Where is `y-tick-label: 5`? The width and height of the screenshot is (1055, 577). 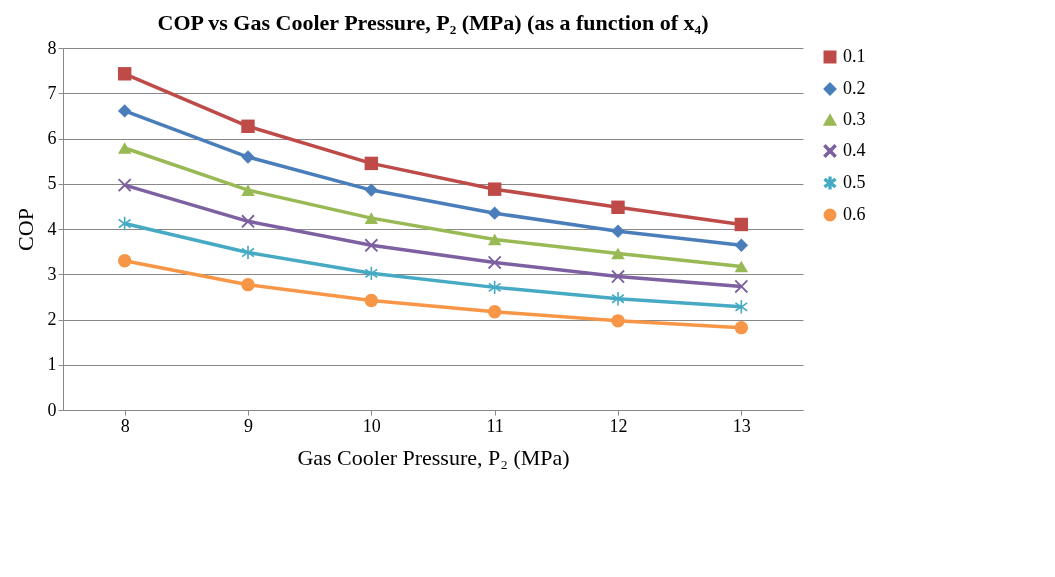
y-tick-label: 5 is located at coordinates (52, 183).